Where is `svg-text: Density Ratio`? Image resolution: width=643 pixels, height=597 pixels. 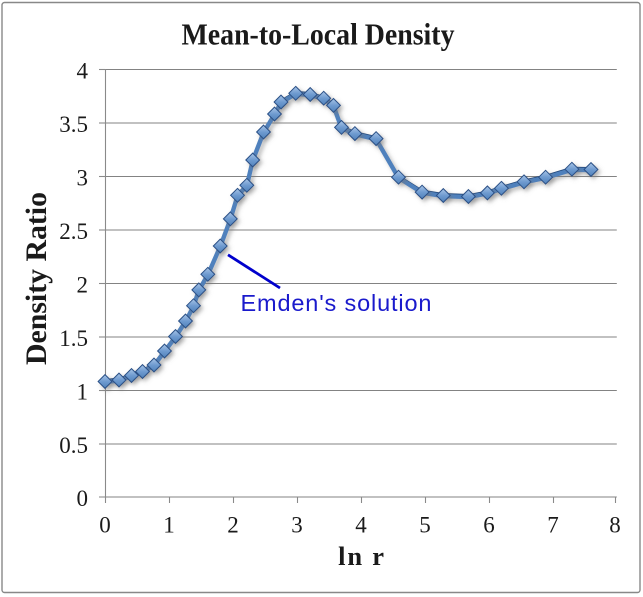 svg-text: Density Ratio is located at coordinates (37, 278).